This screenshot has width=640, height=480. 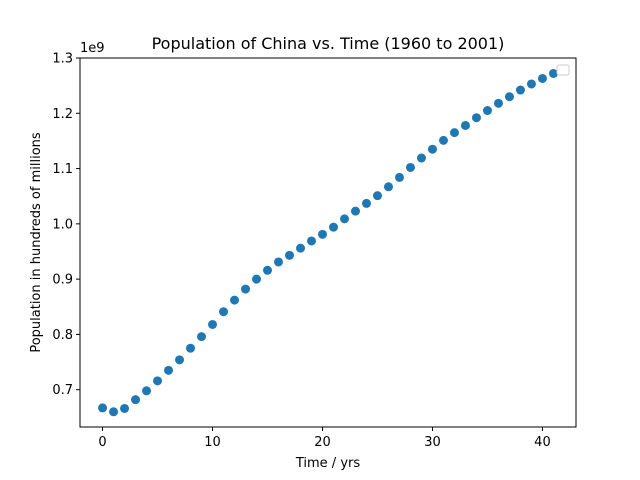 I want to click on x-axis-ticks: 0 10 20 30 40, so click(x=324, y=438).